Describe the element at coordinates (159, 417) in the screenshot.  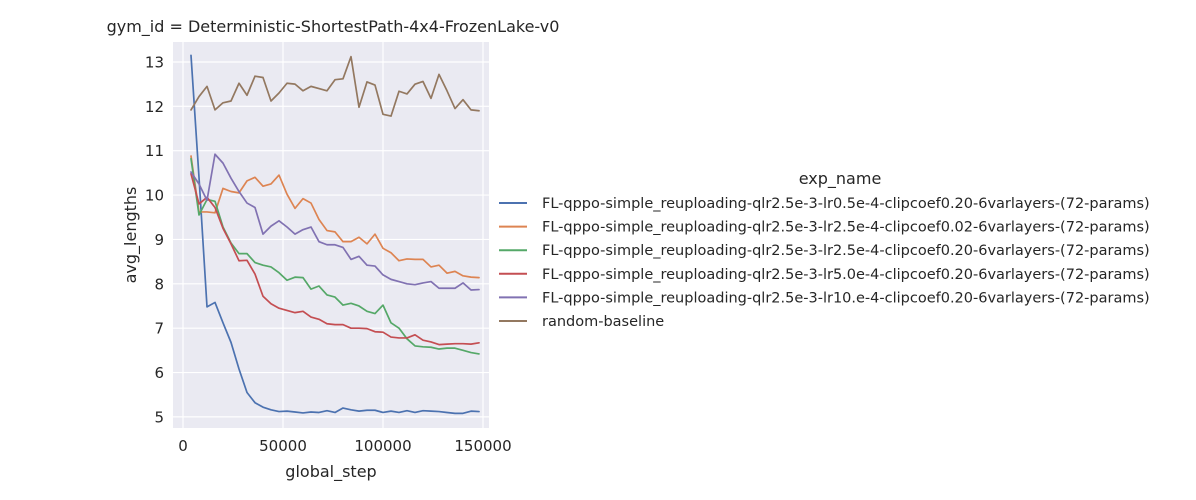
I see `y-tick-label: 5` at that location.